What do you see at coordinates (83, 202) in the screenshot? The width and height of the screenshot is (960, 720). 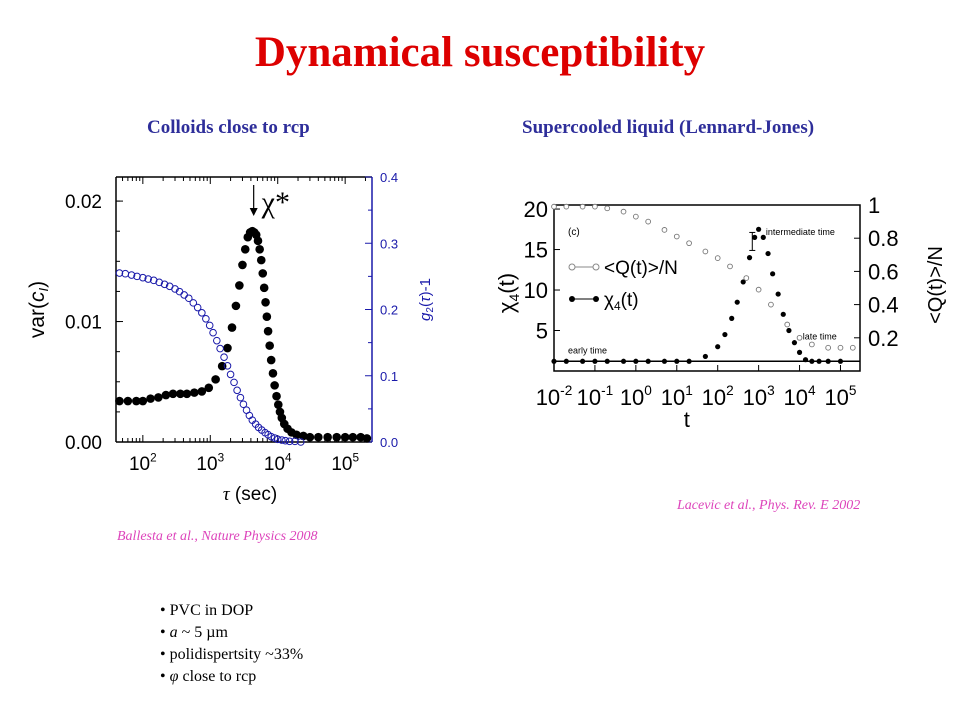 I see `y-tick-label: 0.02` at bounding box center [83, 202].